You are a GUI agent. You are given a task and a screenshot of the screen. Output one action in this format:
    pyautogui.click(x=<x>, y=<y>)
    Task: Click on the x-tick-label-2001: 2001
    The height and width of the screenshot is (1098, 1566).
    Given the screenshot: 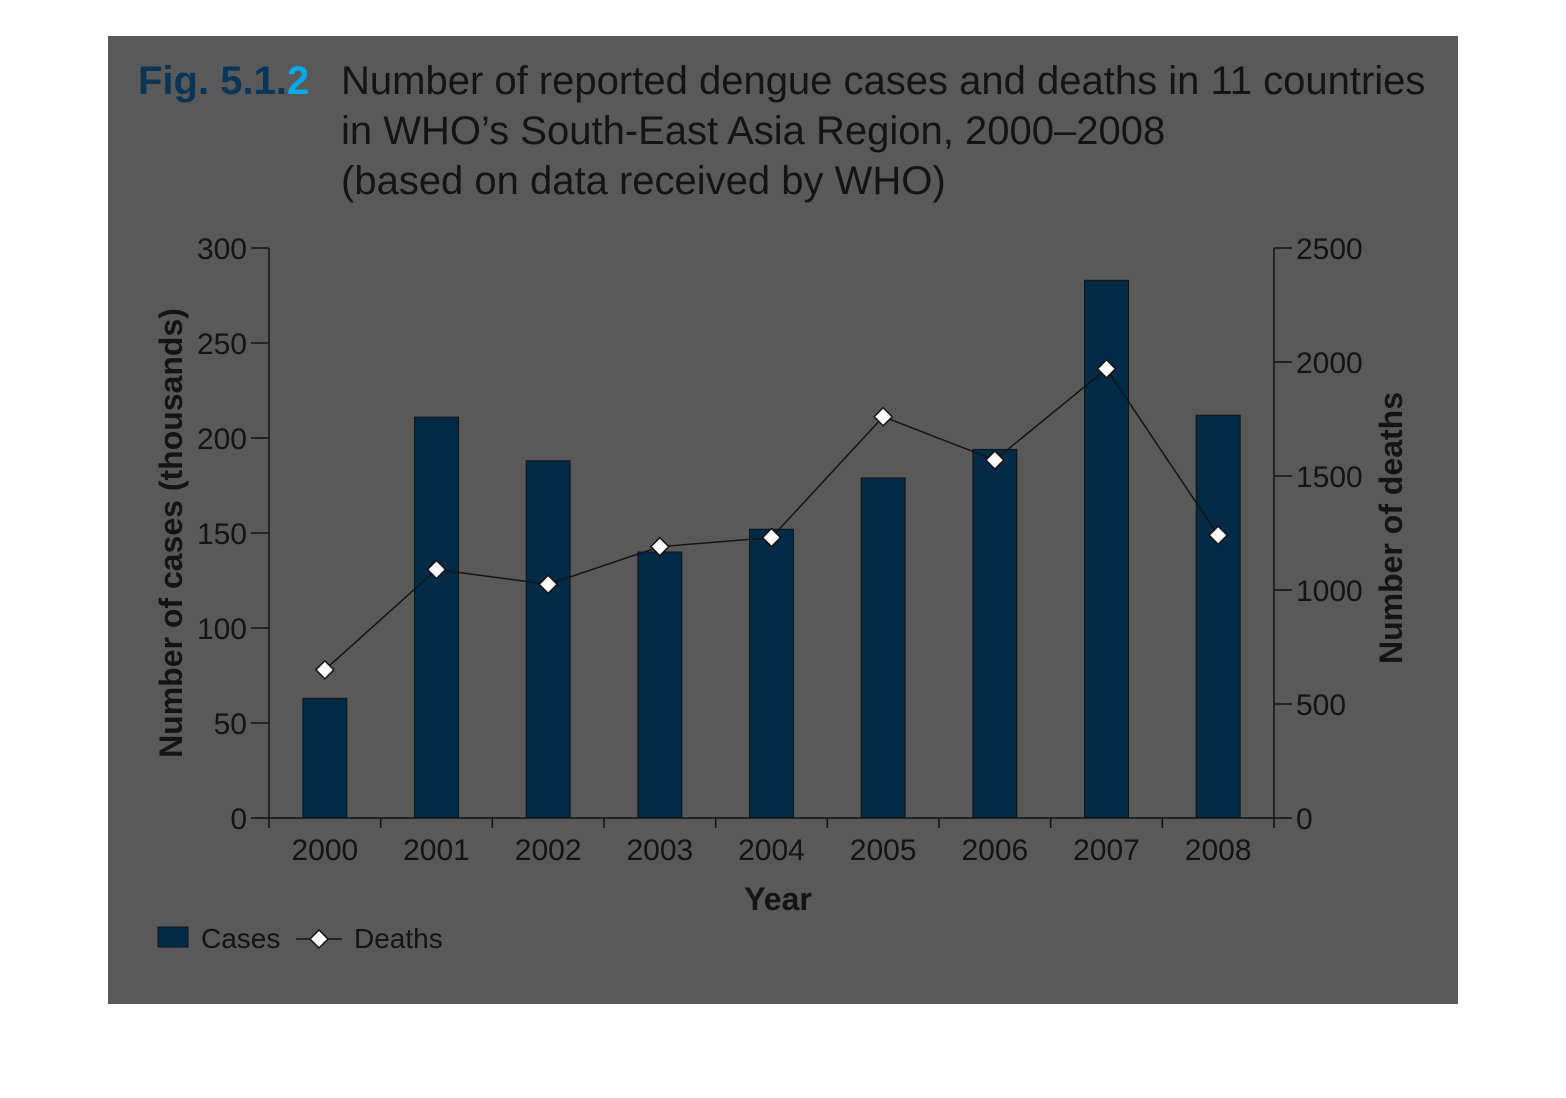 What is the action you would take?
    pyautogui.click(x=436, y=850)
    